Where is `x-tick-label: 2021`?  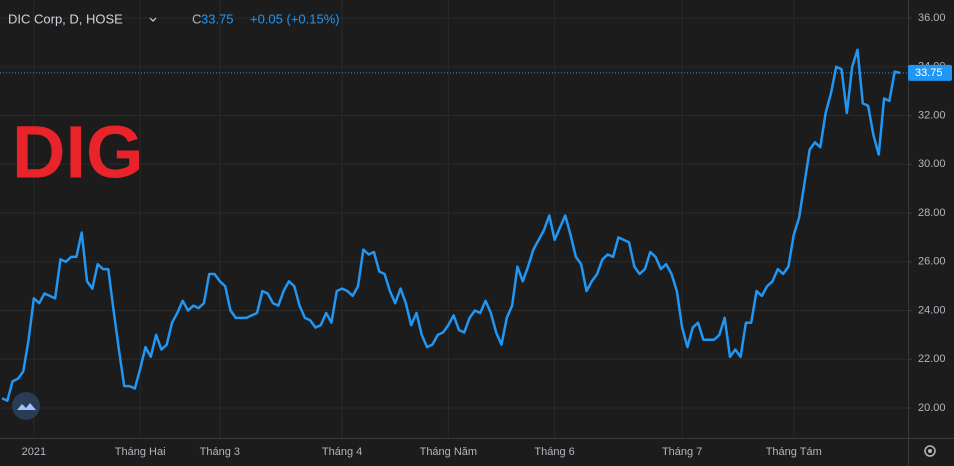 x-tick-label: 2021 is located at coordinates (34, 452).